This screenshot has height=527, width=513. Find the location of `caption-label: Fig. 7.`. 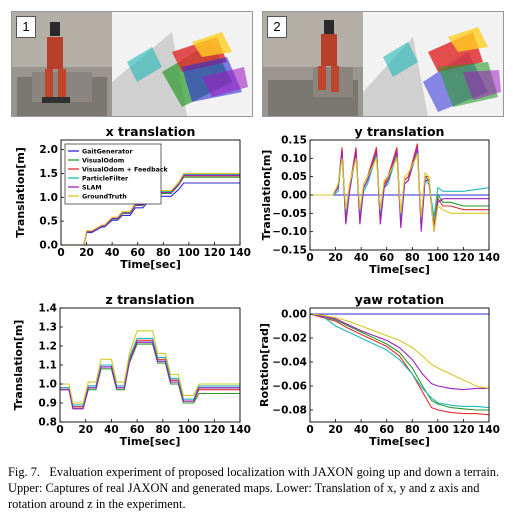

caption-label: Fig. 7. is located at coordinates (24, 472).